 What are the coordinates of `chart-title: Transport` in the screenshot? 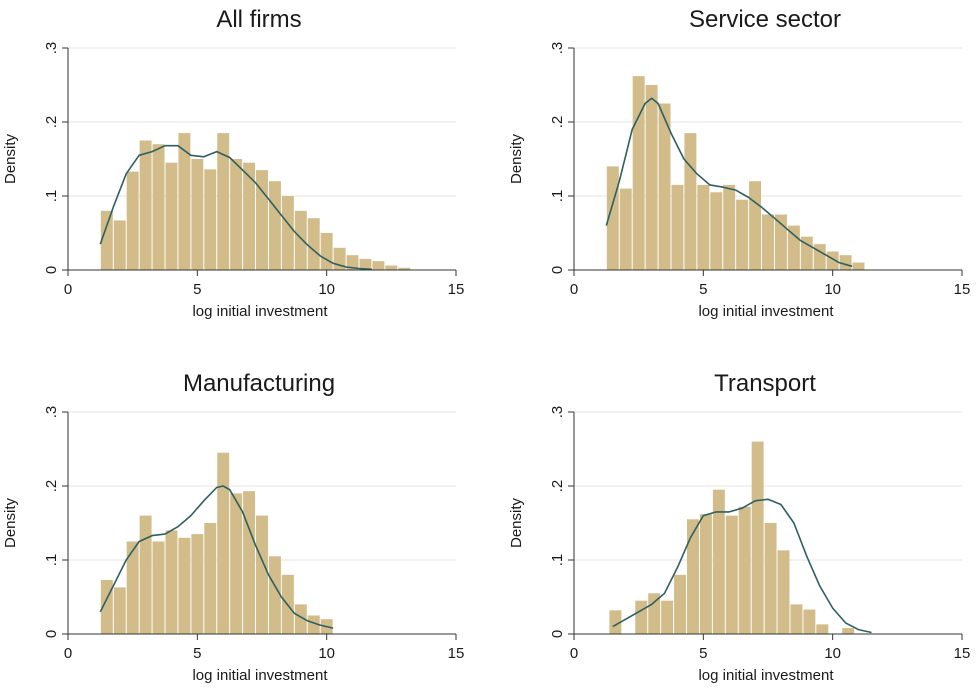 It's located at (765, 383).